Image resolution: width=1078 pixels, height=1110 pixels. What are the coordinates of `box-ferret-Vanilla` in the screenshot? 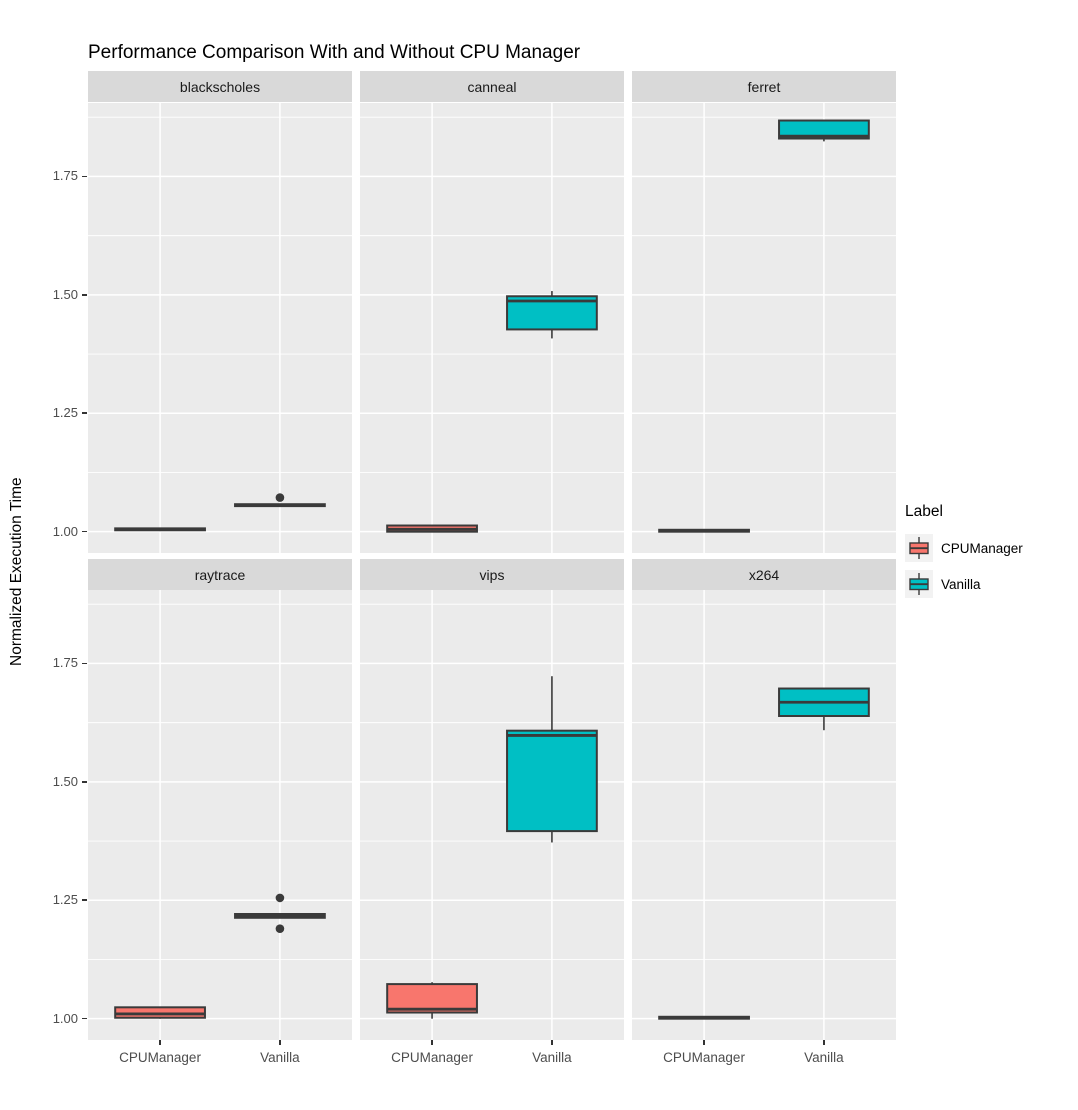 It's located at (824, 129).